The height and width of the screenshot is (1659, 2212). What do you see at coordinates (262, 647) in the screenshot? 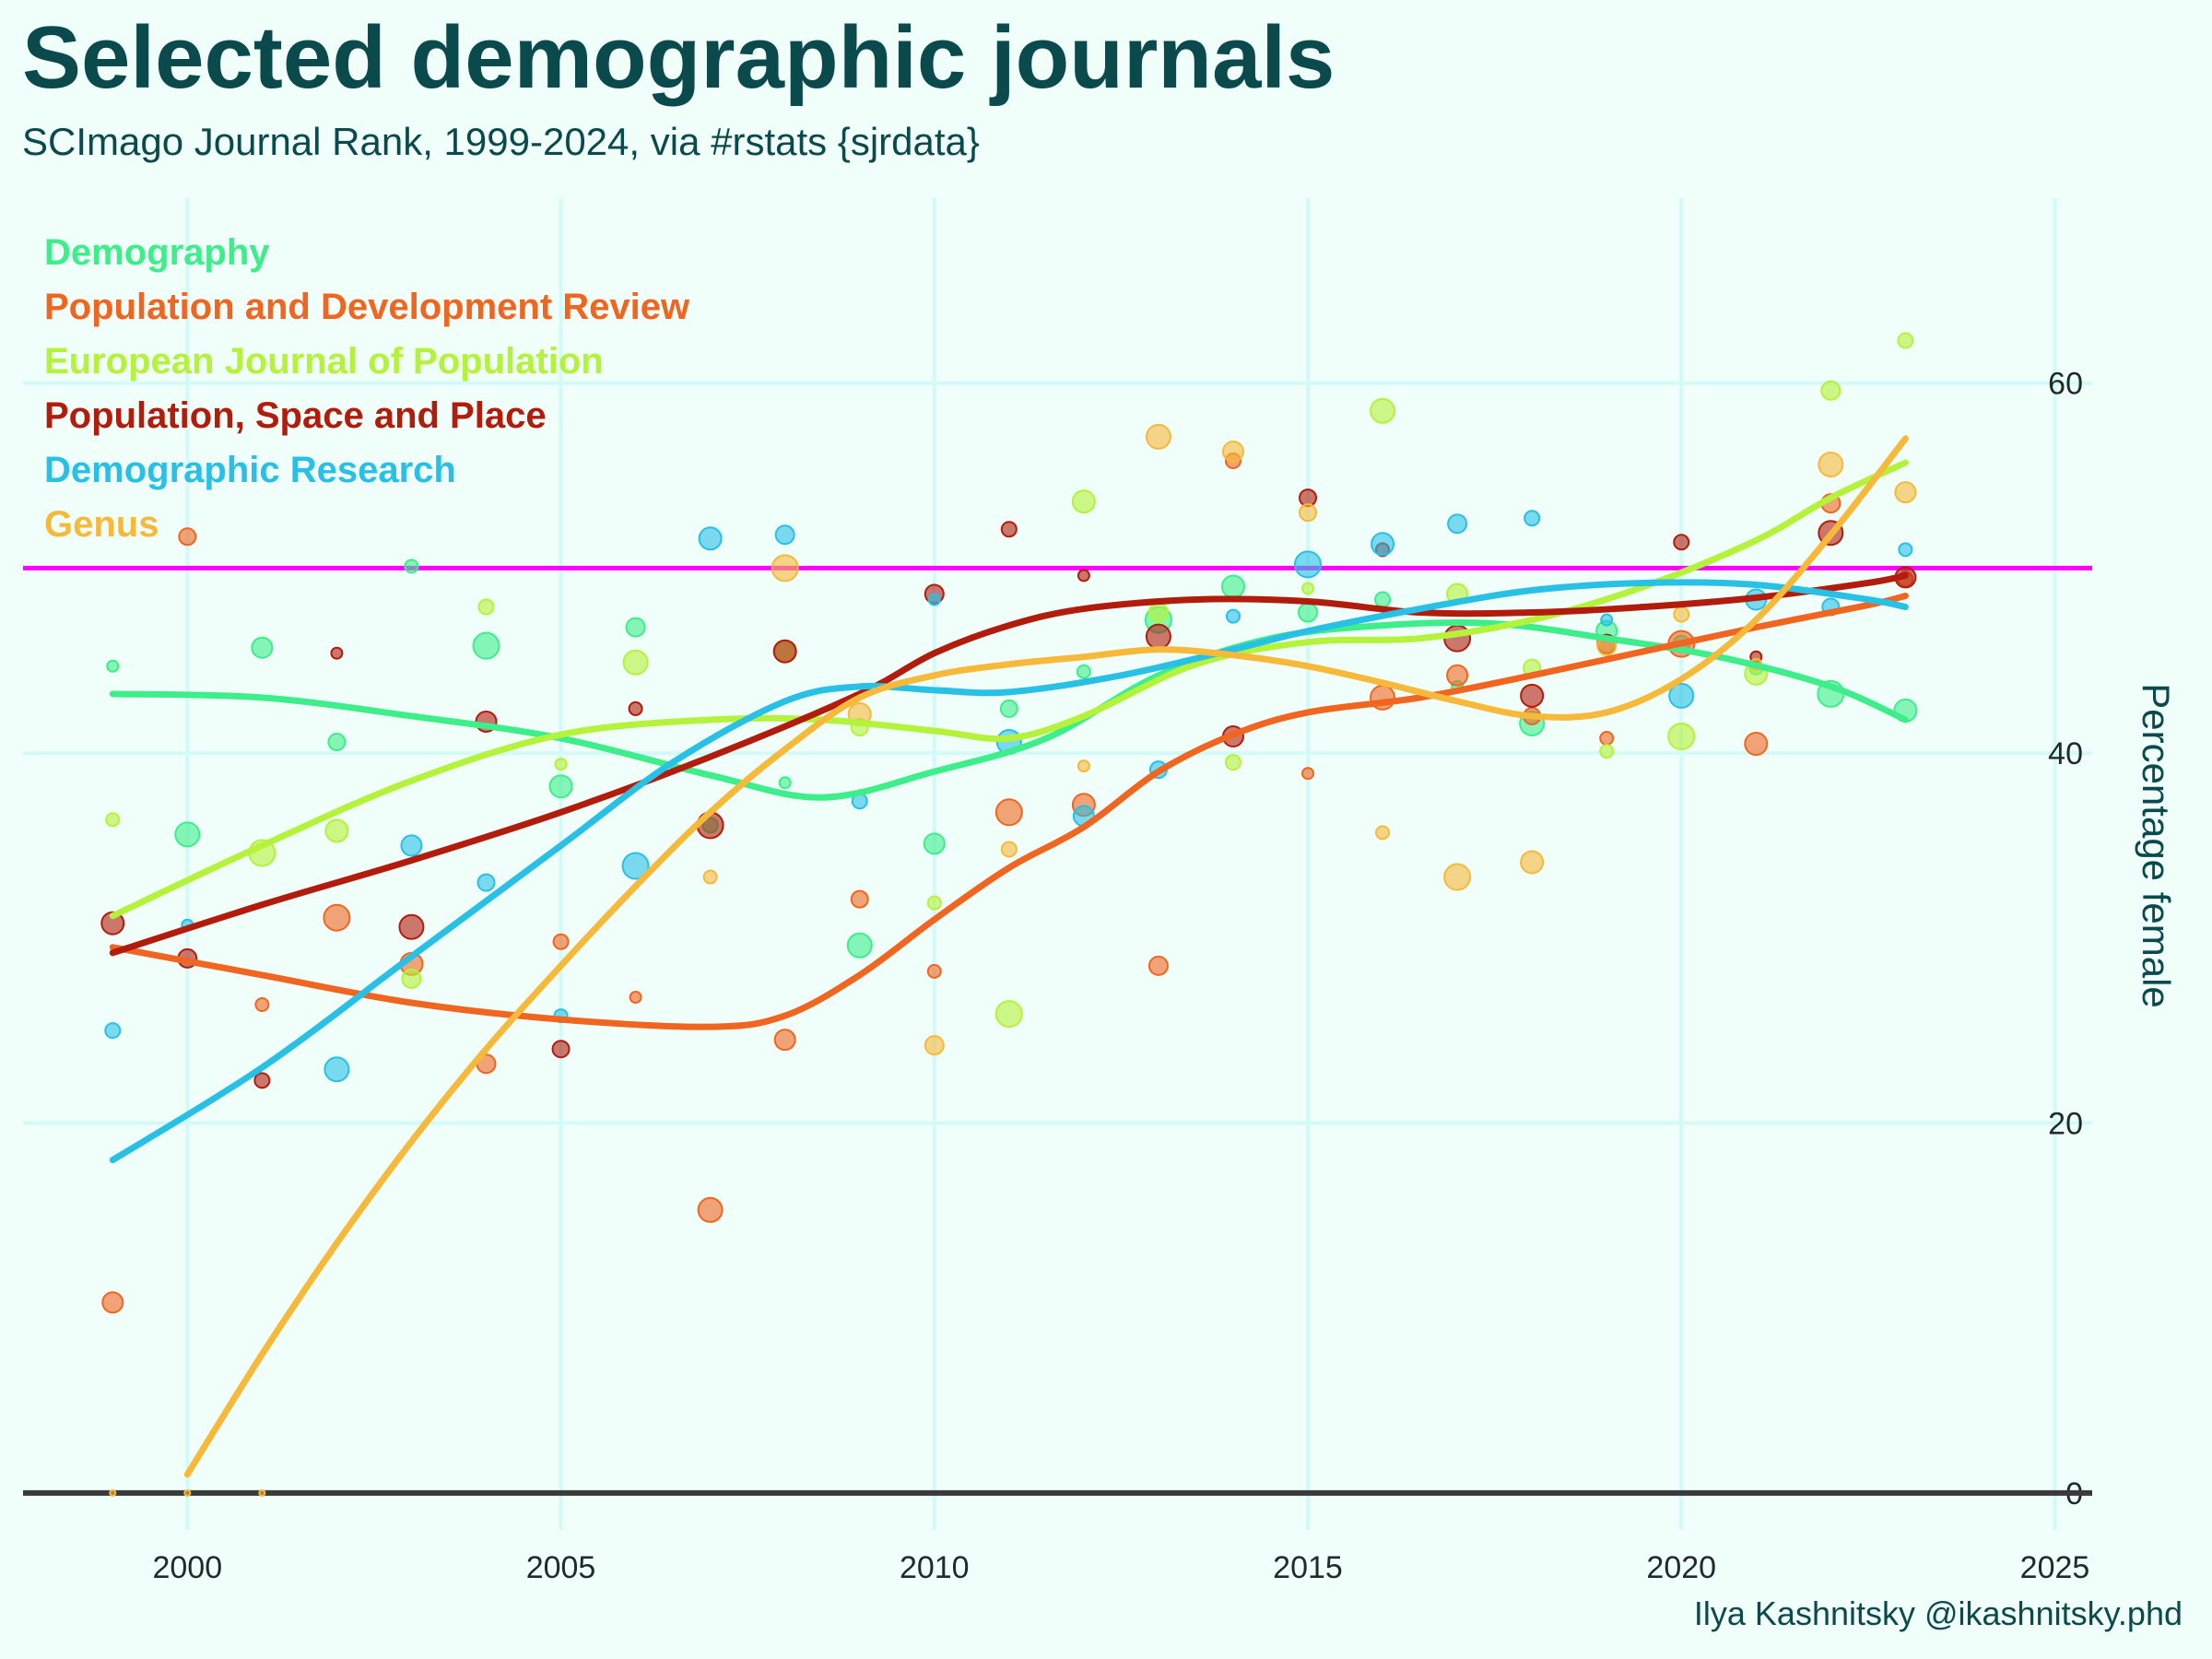
I see `point-demography-2001` at bounding box center [262, 647].